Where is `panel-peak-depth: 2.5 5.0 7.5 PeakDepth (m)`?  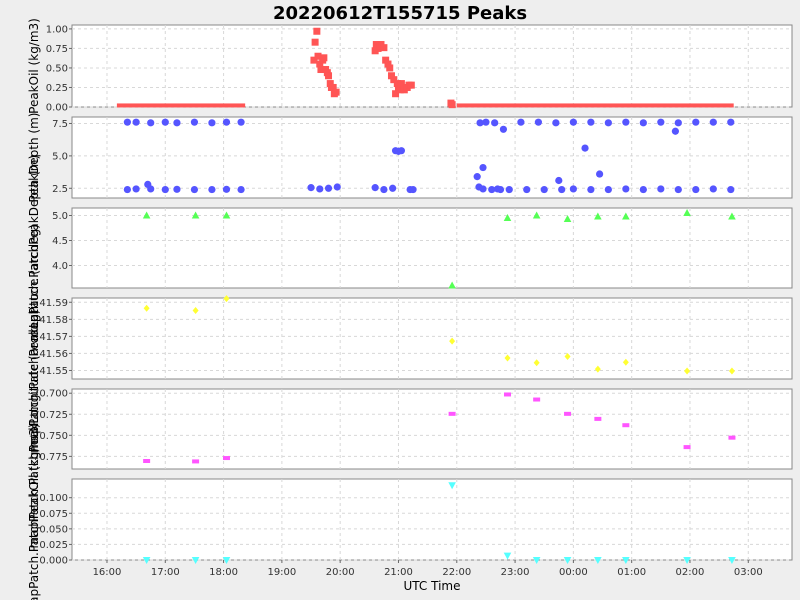
panel-peak-depth: 2.5 5.0 7.5 PeakDepth (m) is located at coordinates (410, 157).